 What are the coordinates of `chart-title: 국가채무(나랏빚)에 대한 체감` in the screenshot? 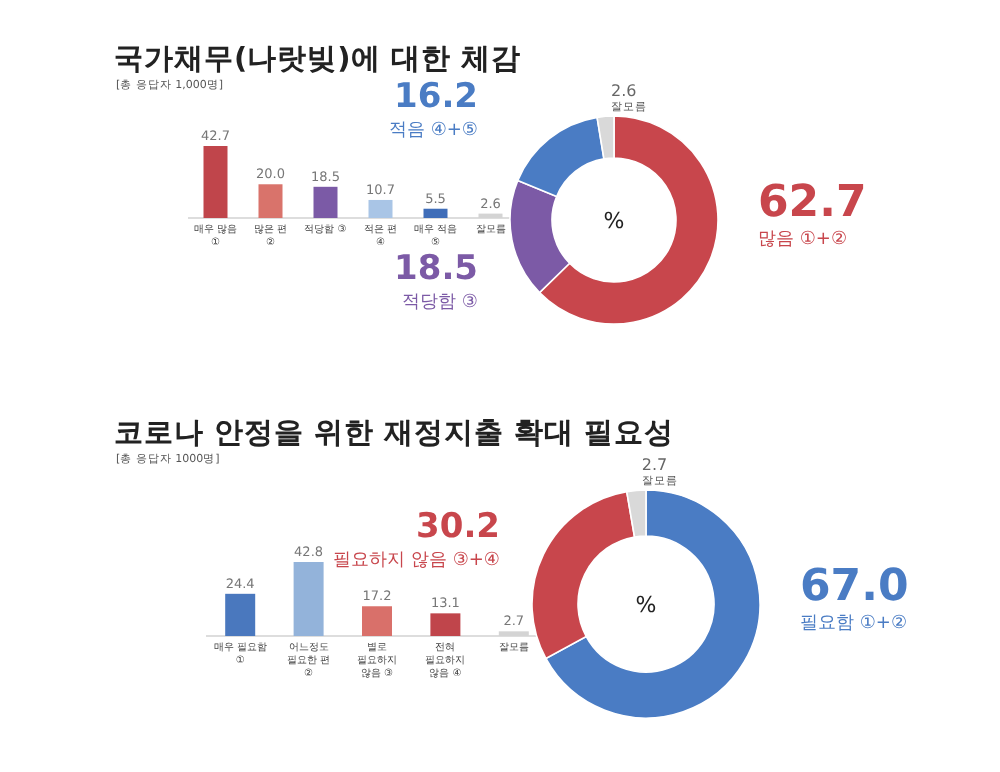 It's located at (317, 60).